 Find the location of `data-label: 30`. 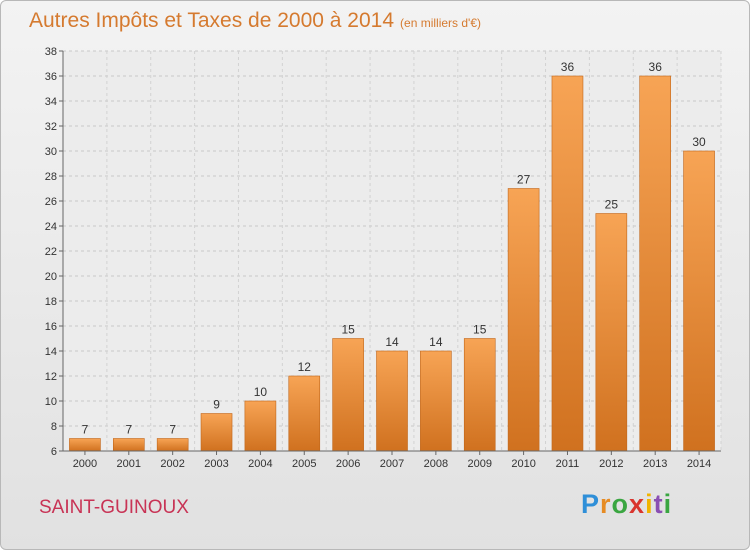

data-label: 30 is located at coordinates (699, 142).